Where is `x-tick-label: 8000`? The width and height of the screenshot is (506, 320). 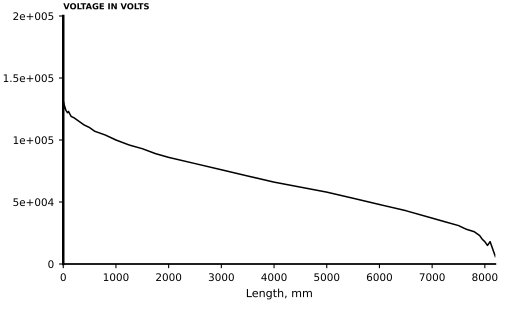 x-tick-label: 8000 is located at coordinates (485, 277).